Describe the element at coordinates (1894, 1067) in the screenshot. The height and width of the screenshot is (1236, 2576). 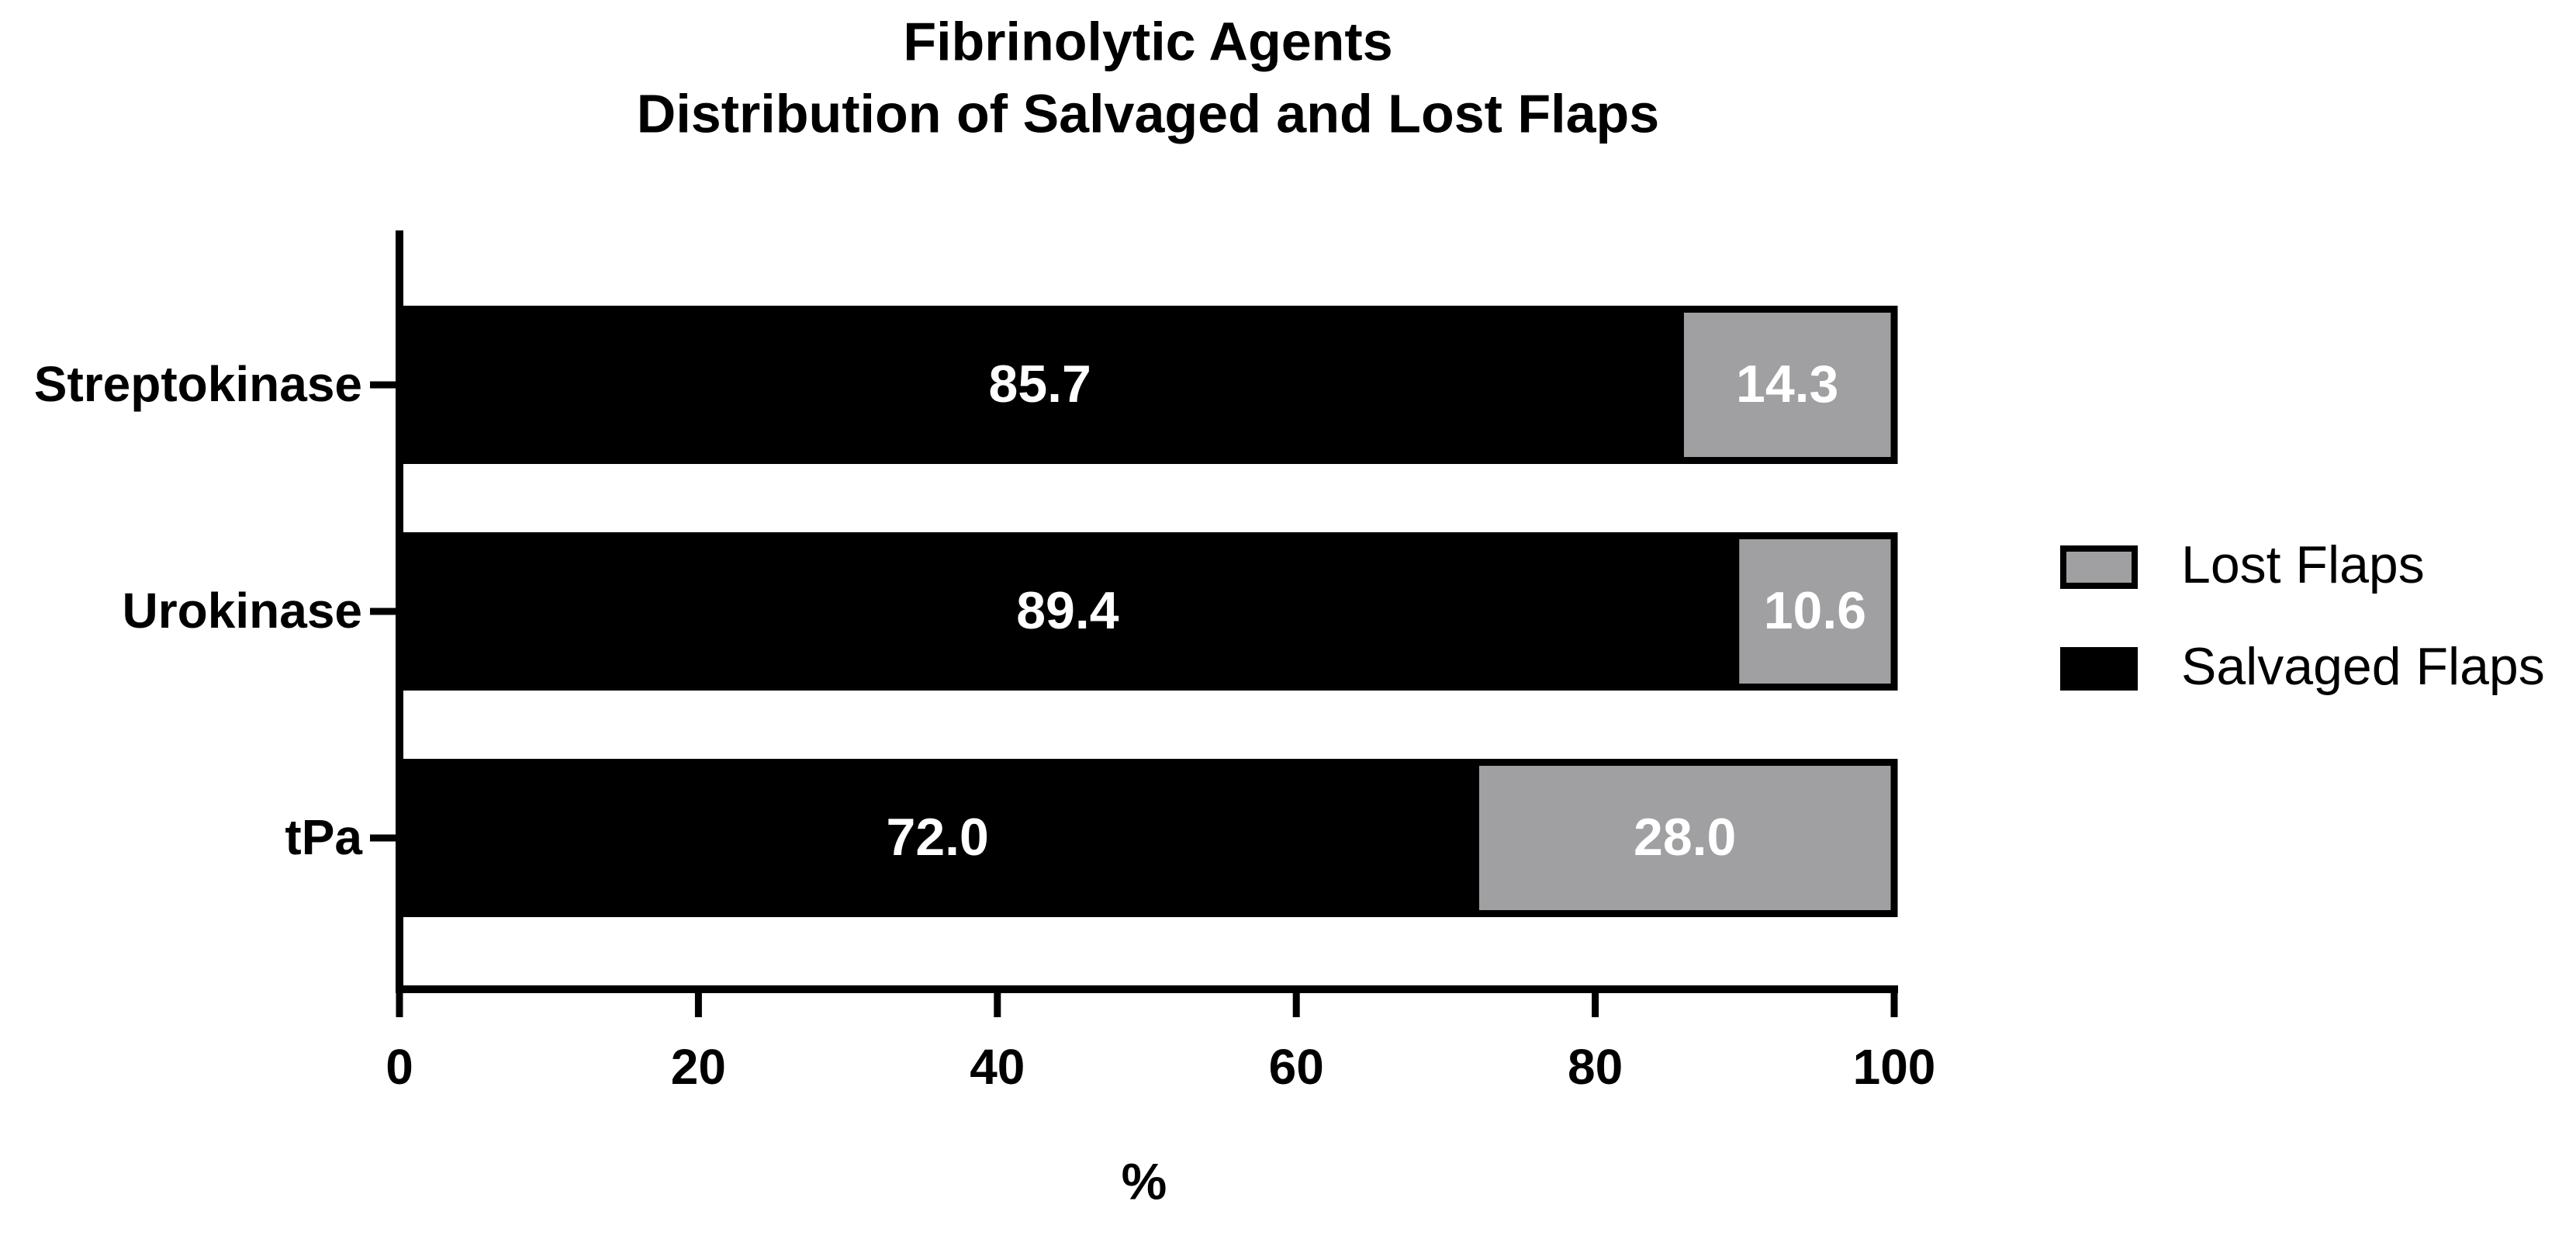
I see `x-tick-label: 100` at that location.